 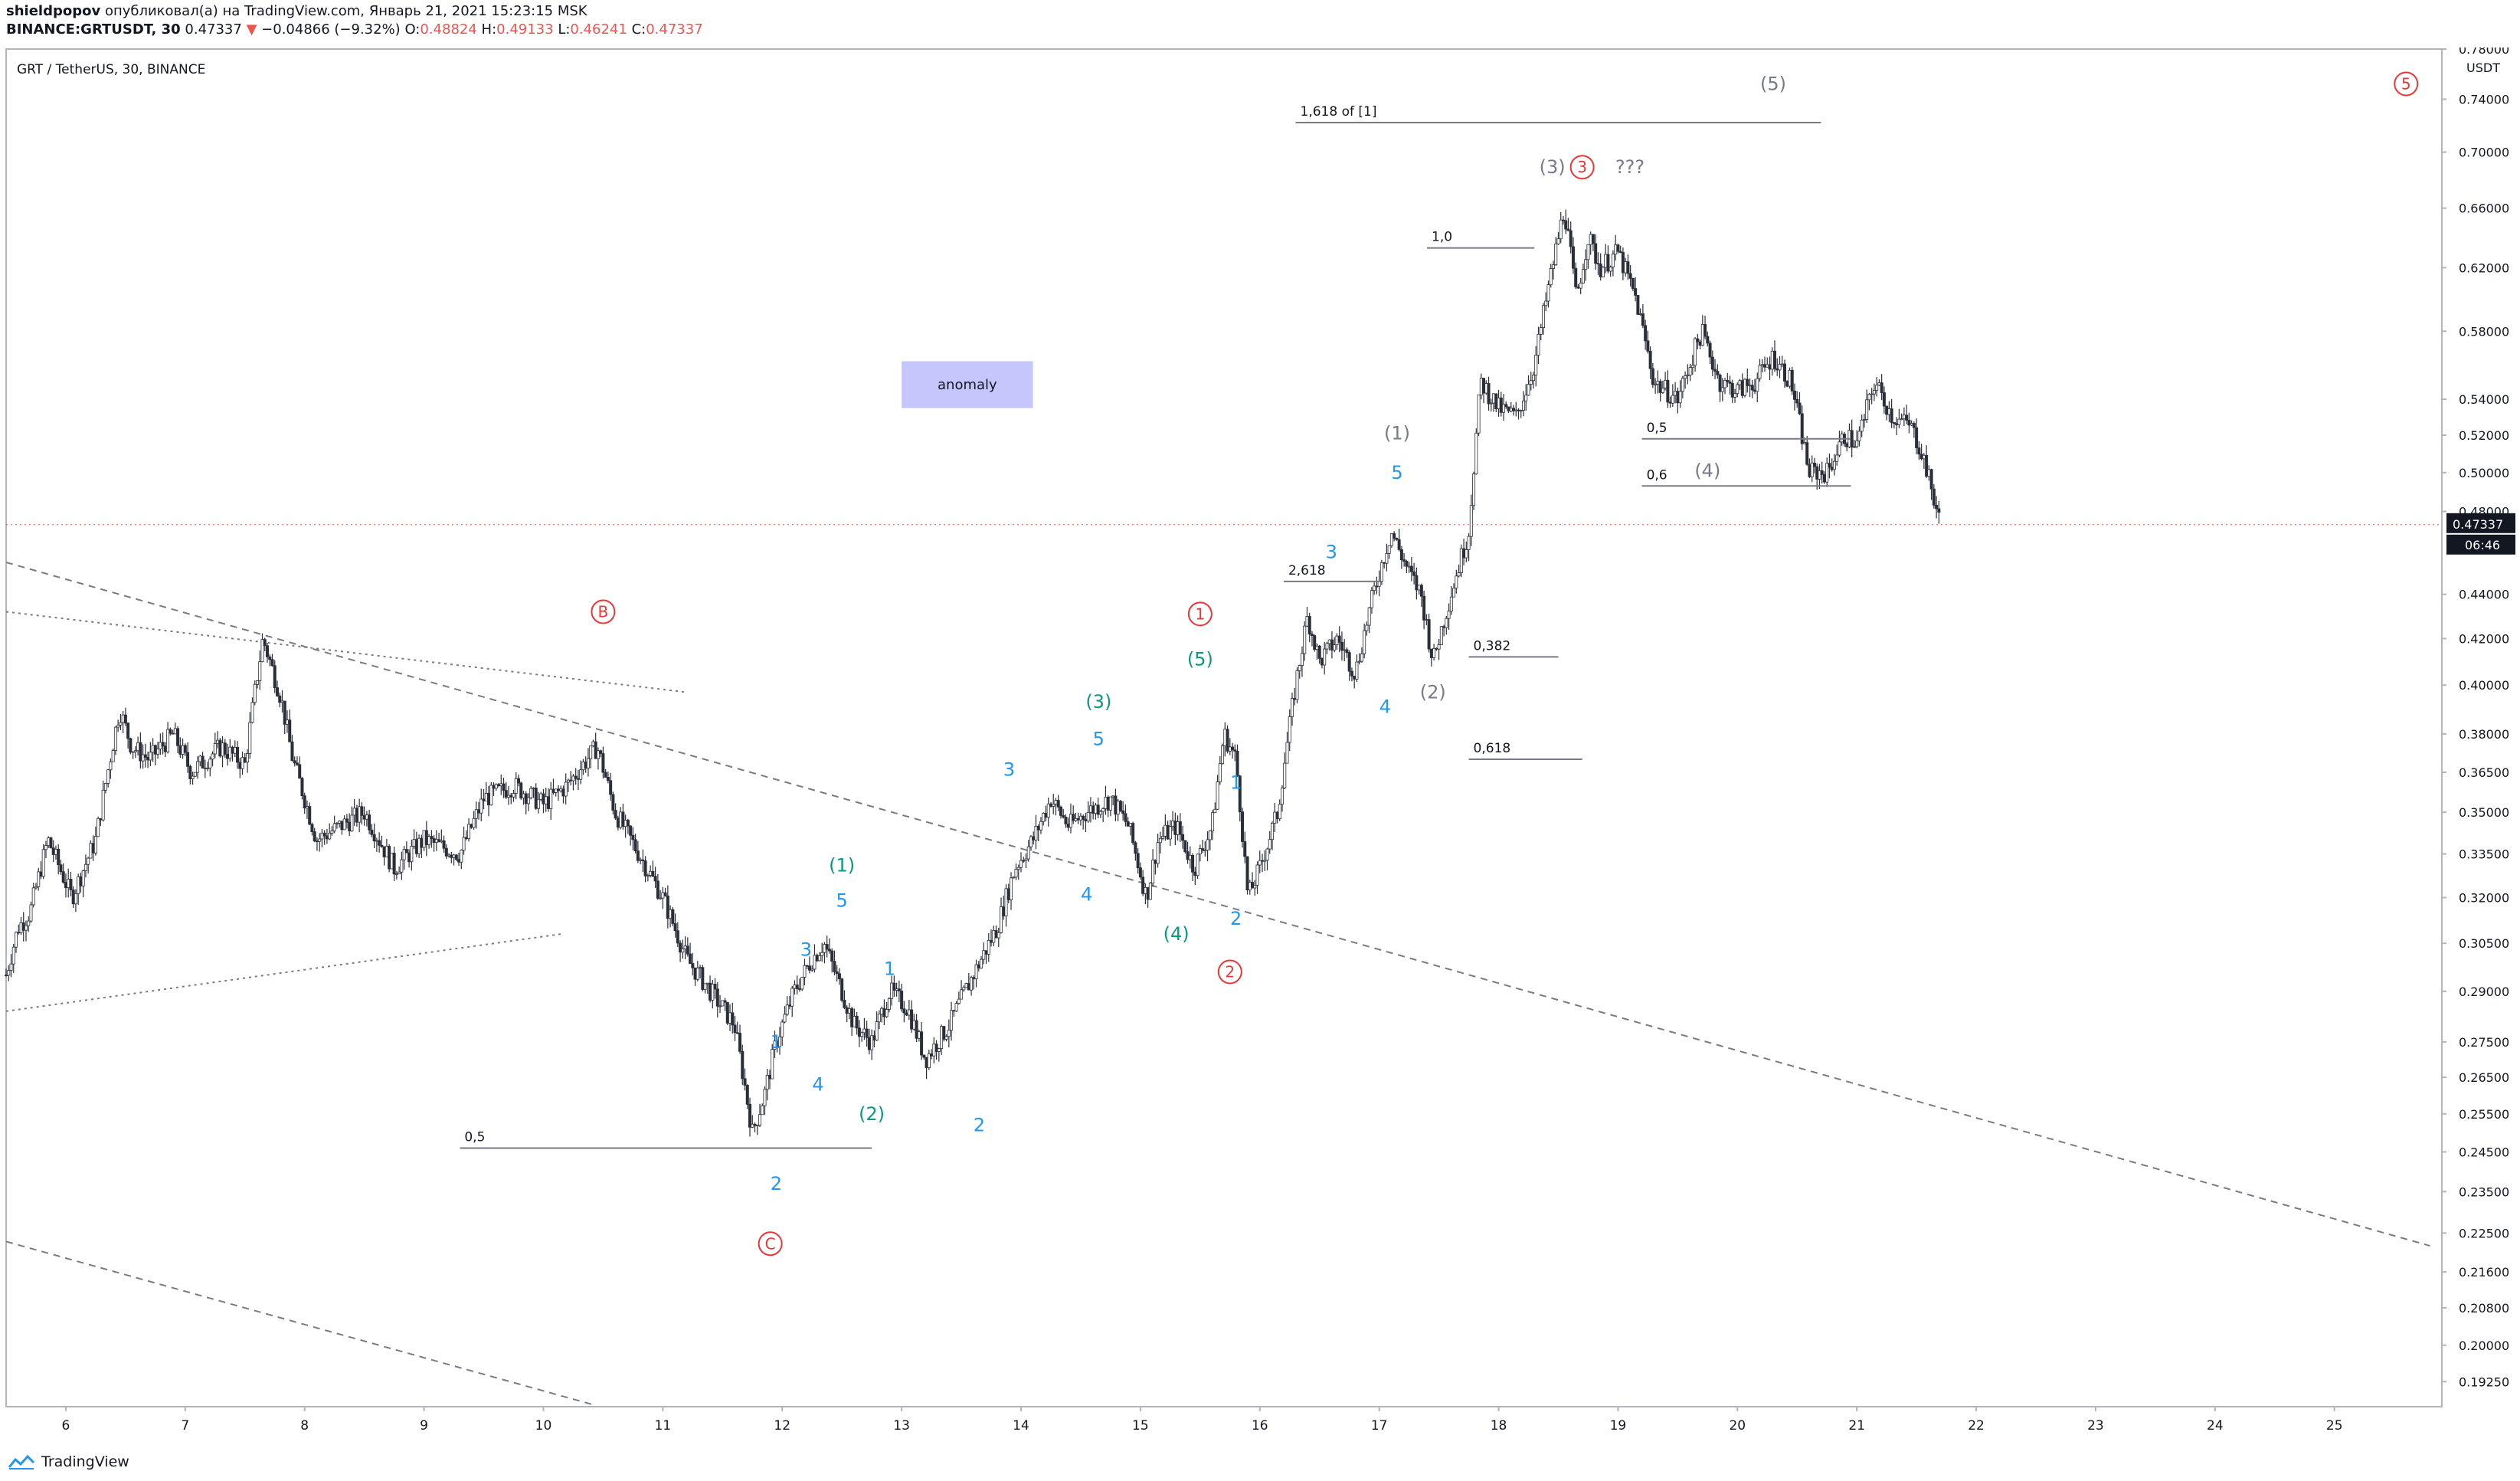 What do you see at coordinates (54, 11) in the screenshot?
I see `author-name: shieldpopov` at bounding box center [54, 11].